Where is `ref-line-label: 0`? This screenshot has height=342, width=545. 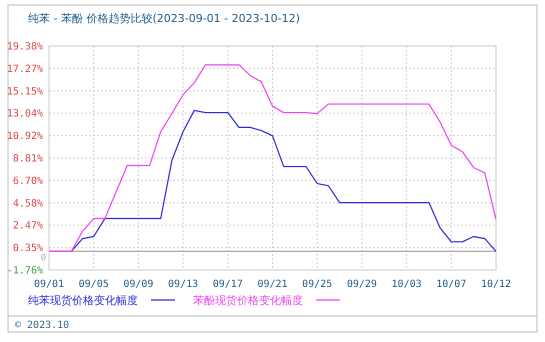 ref-line-label: 0 is located at coordinates (43, 258).